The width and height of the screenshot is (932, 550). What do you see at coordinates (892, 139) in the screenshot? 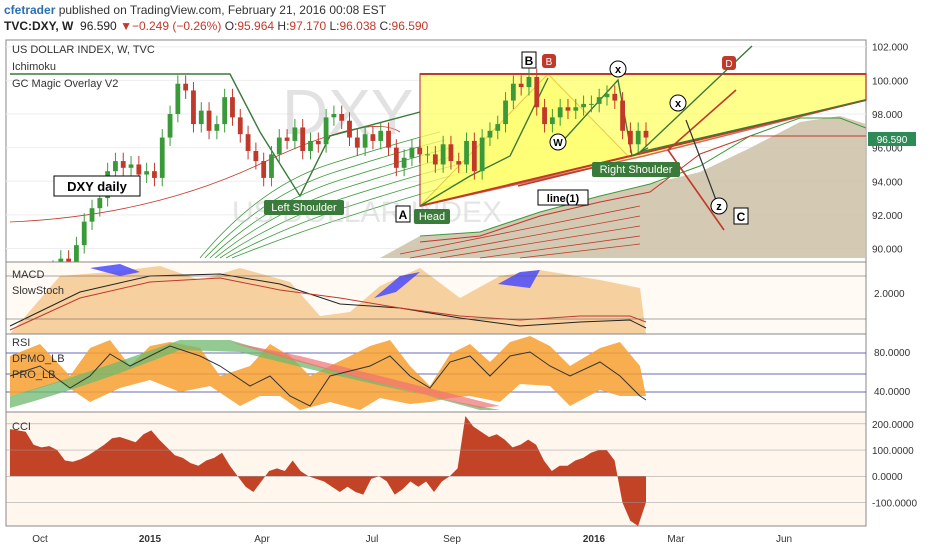
I see `price-badge` at bounding box center [892, 139].